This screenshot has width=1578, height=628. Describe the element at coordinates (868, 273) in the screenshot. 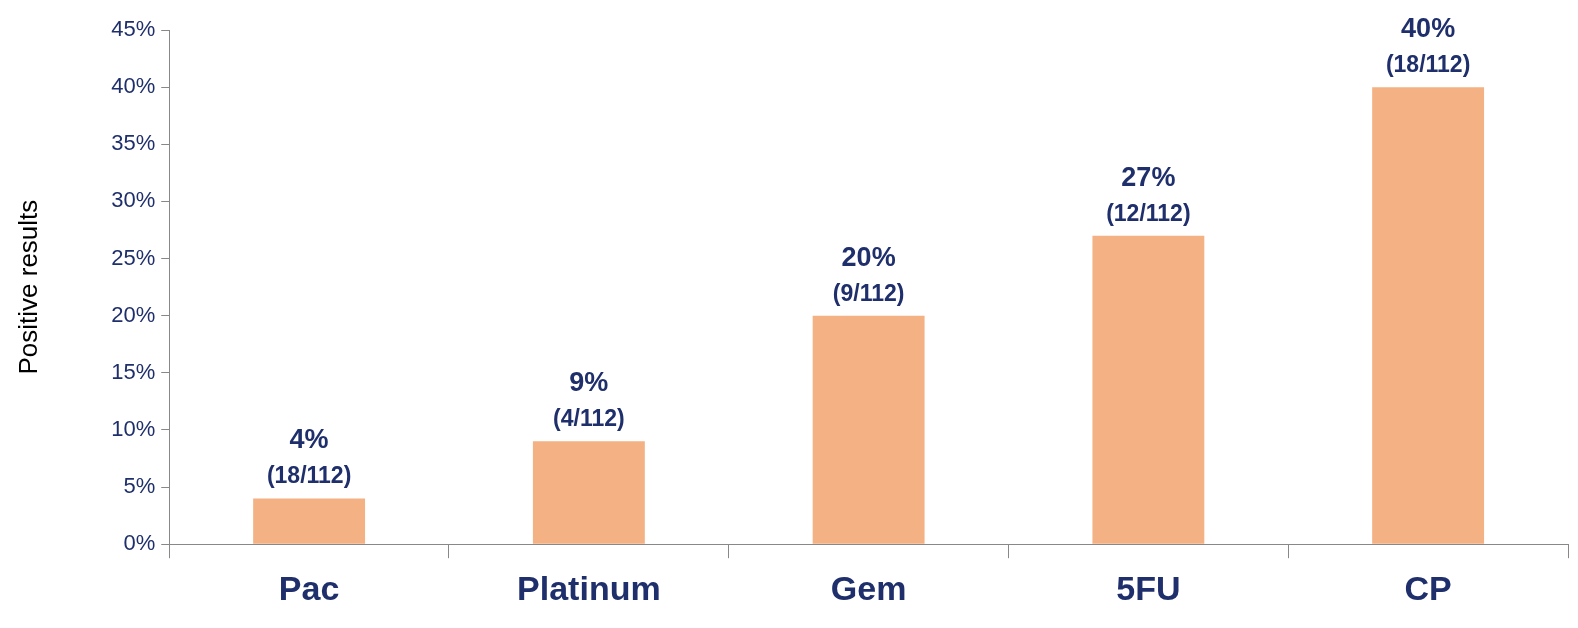

I see `data-label: 20% (9/112)` at that location.